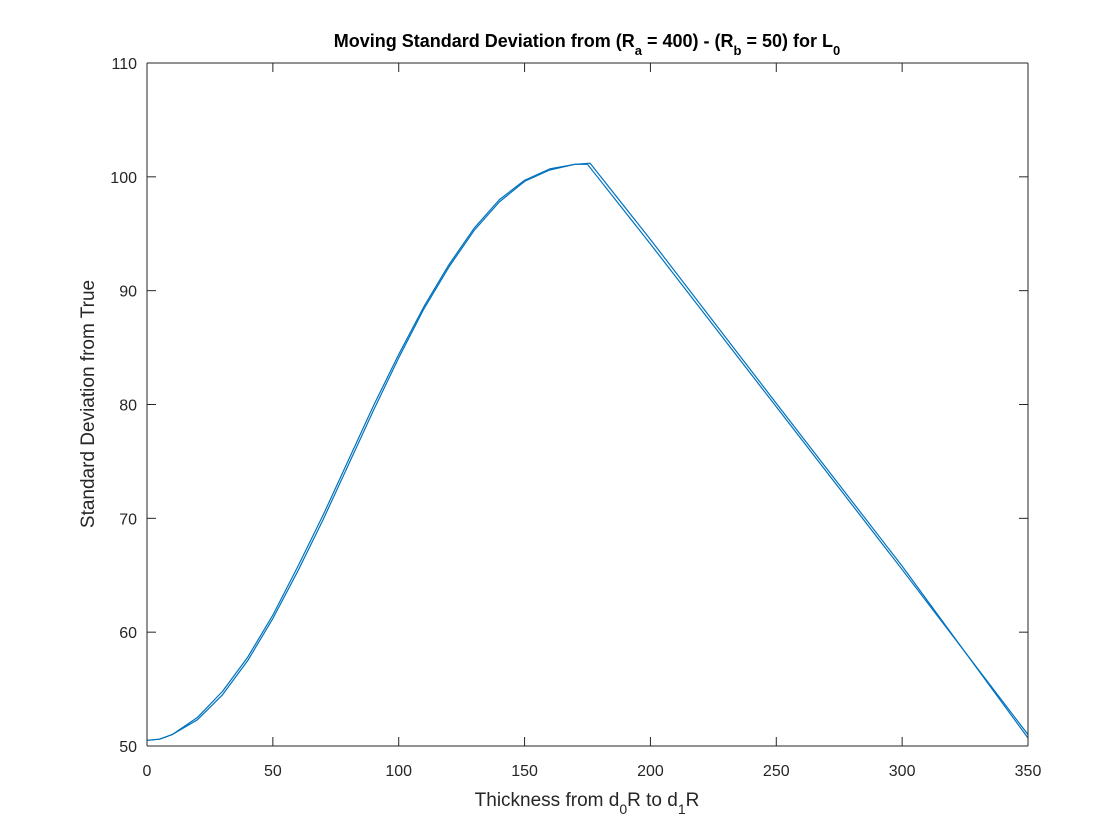 This screenshot has height=840, width=1120. What do you see at coordinates (776, 771) in the screenshot?
I see `x-tick-label: 250` at bounding box center [776, 771].